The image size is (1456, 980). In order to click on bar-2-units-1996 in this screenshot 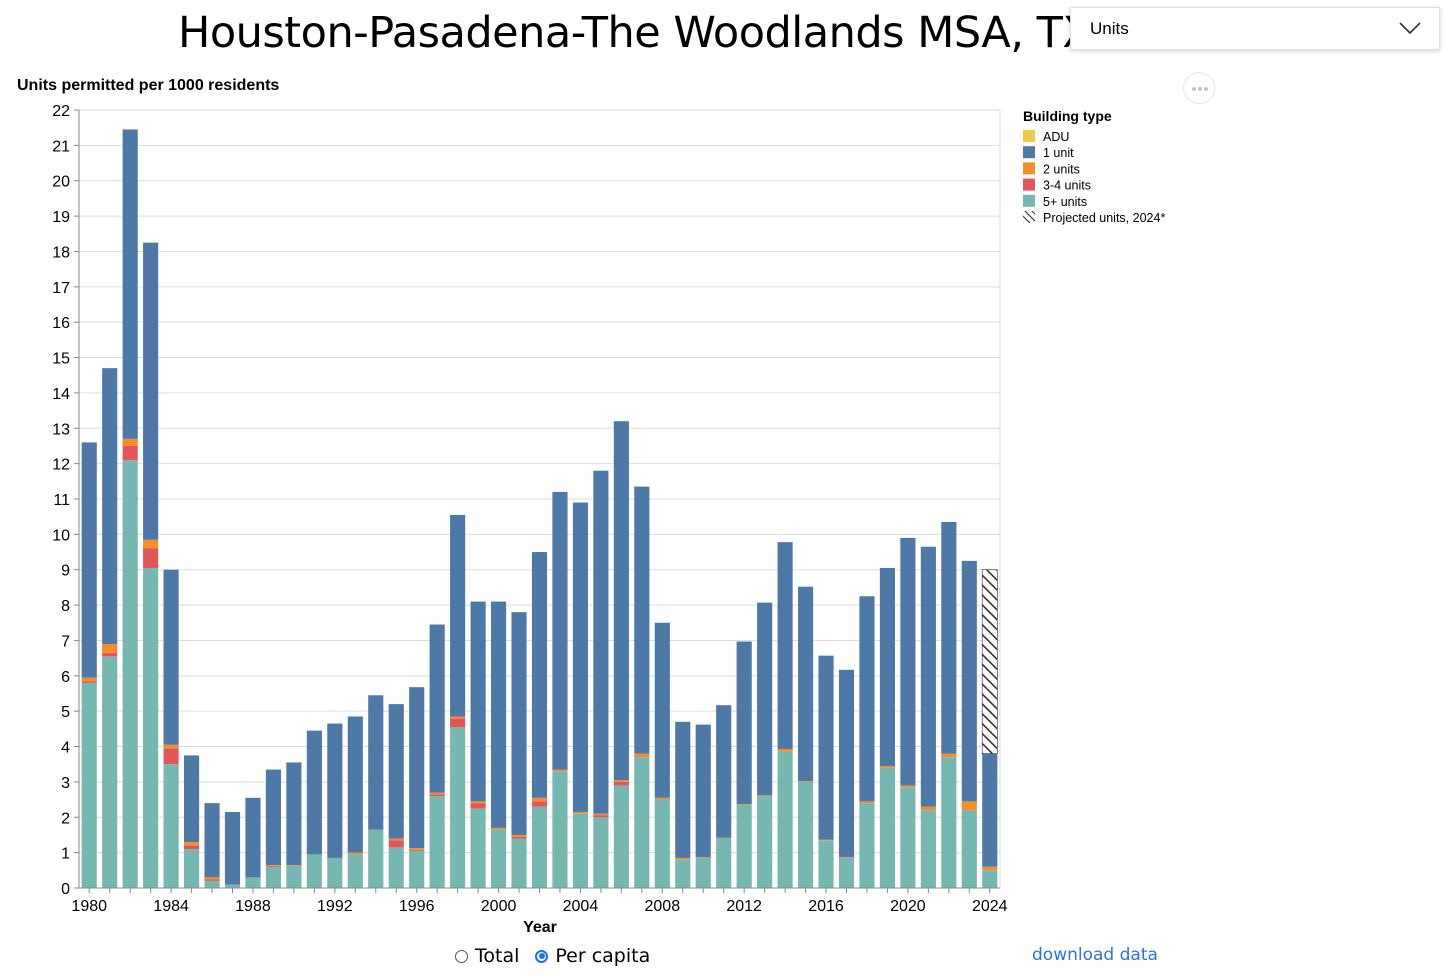, I will do `click(417, 849)`.